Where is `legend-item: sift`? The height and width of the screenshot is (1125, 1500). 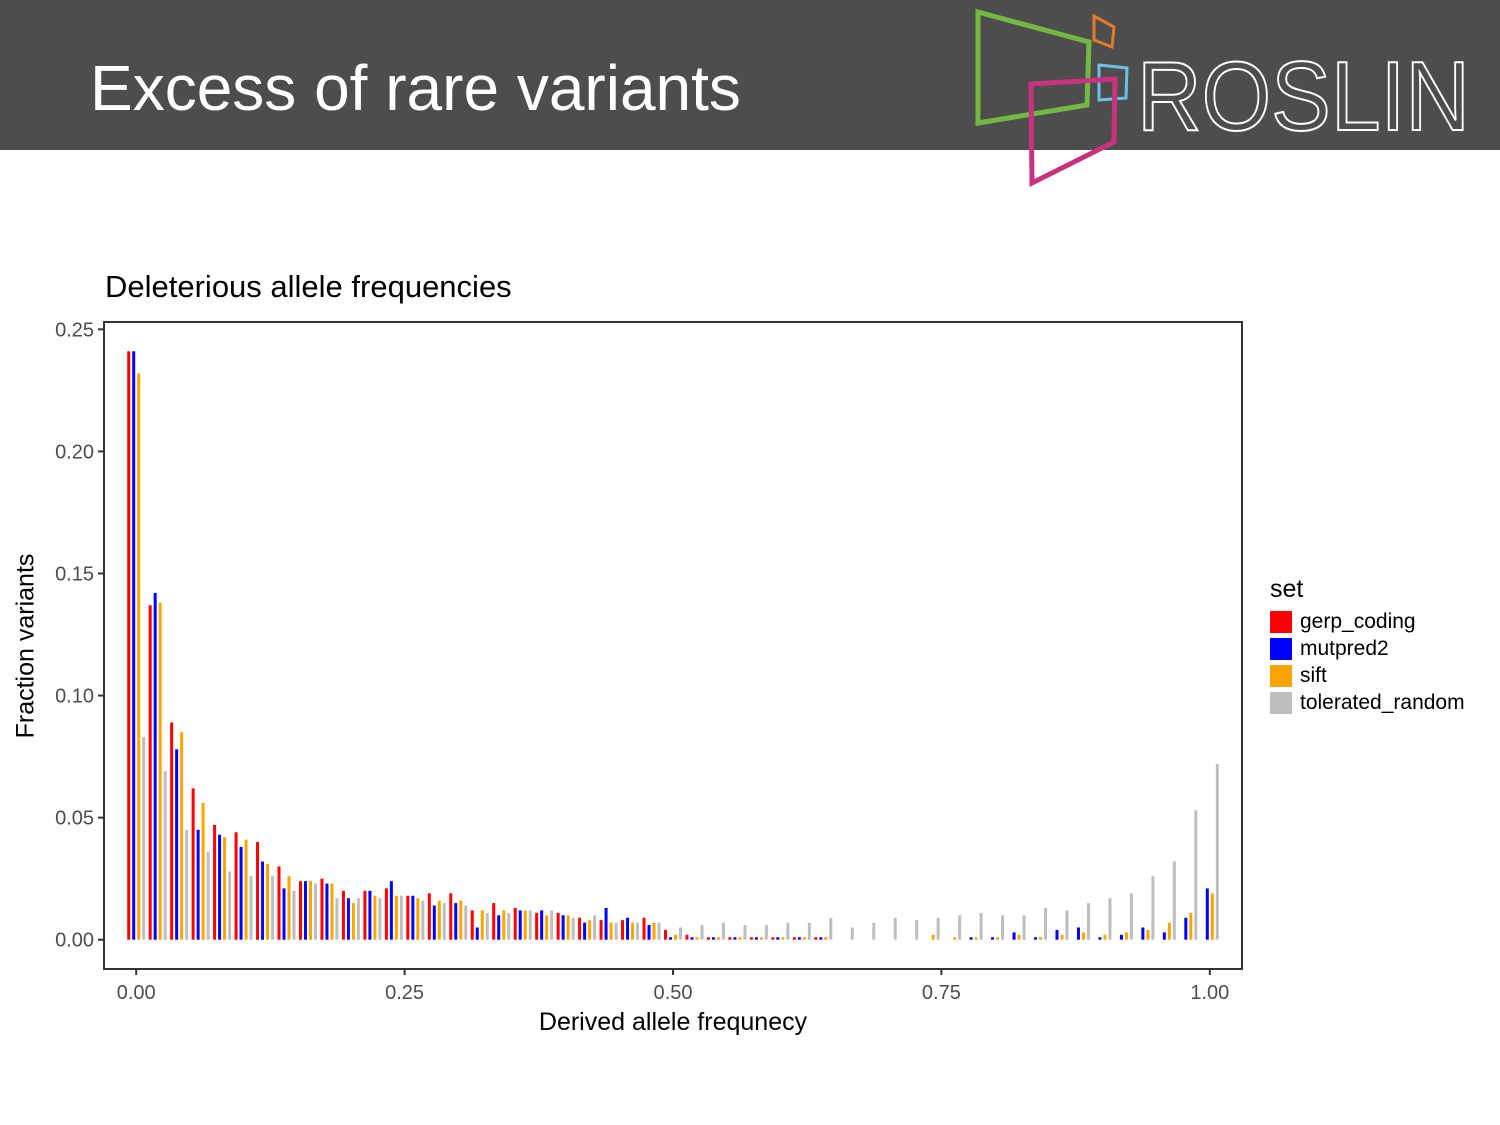 legend-item: sift is located at coordinates (1367, 675).